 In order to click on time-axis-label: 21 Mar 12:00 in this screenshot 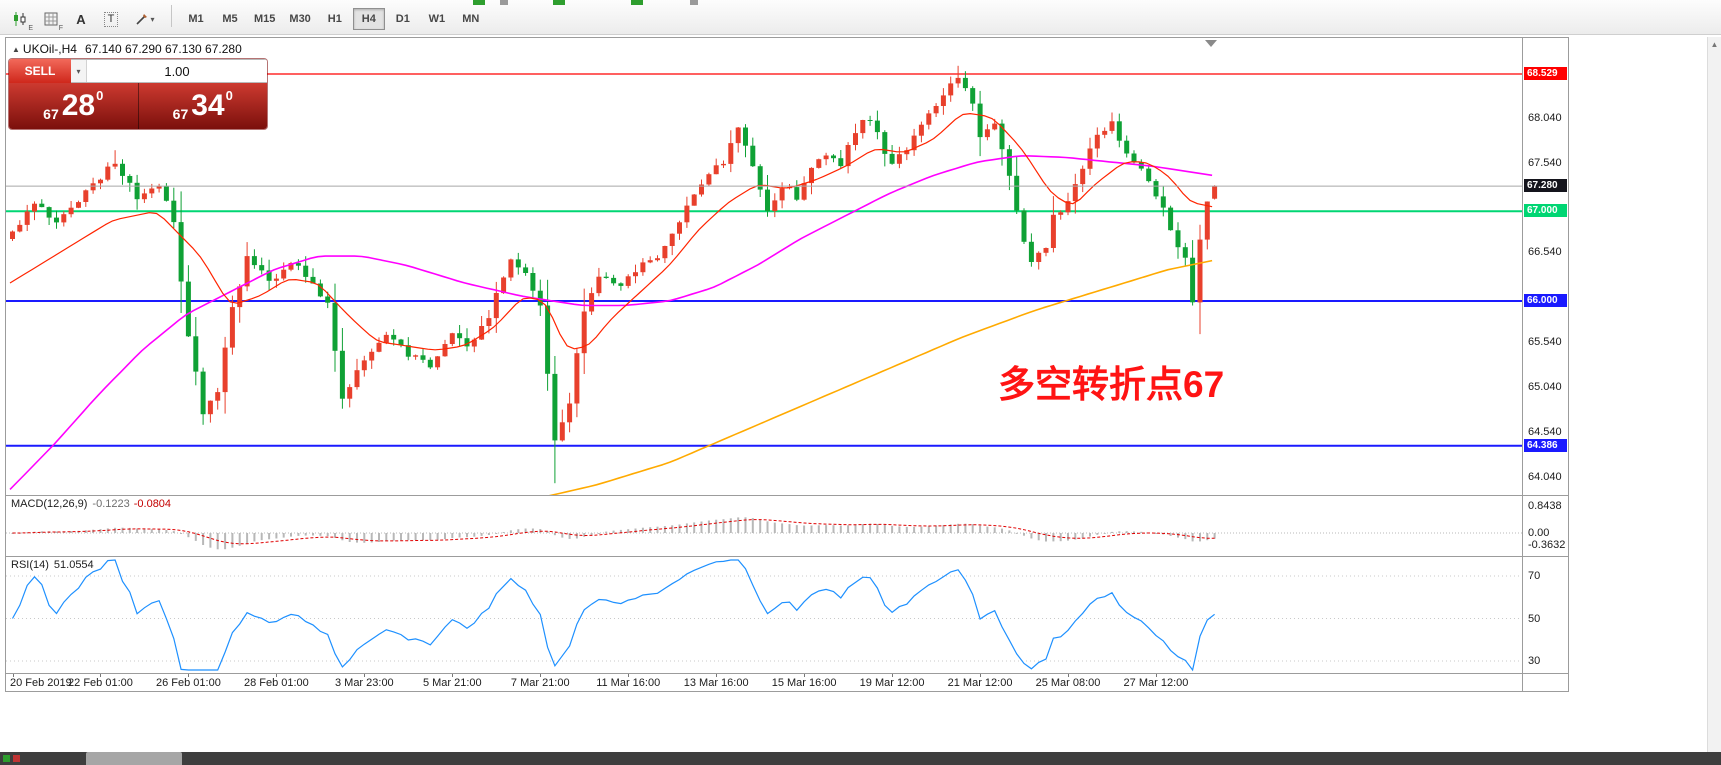, I will do `click(980, 683)`.